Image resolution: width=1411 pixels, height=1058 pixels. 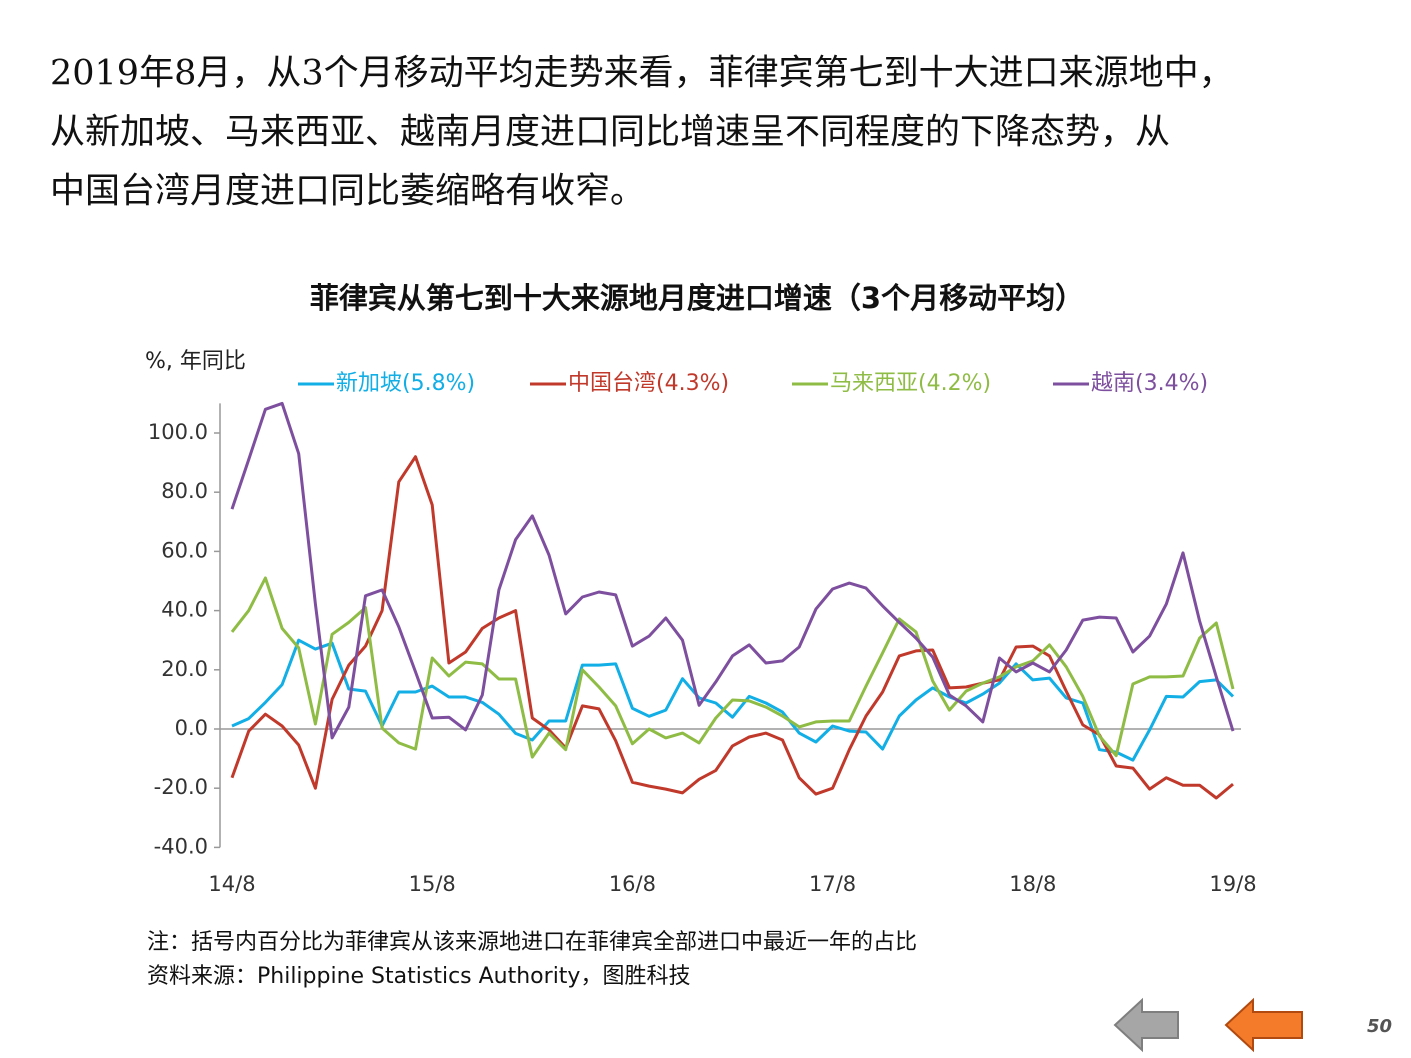 What do you see at coordinates (1149, 383) in the screenshot?
I see `legend-label: 越南(3.4%)` at bounding box center [1149, 383].